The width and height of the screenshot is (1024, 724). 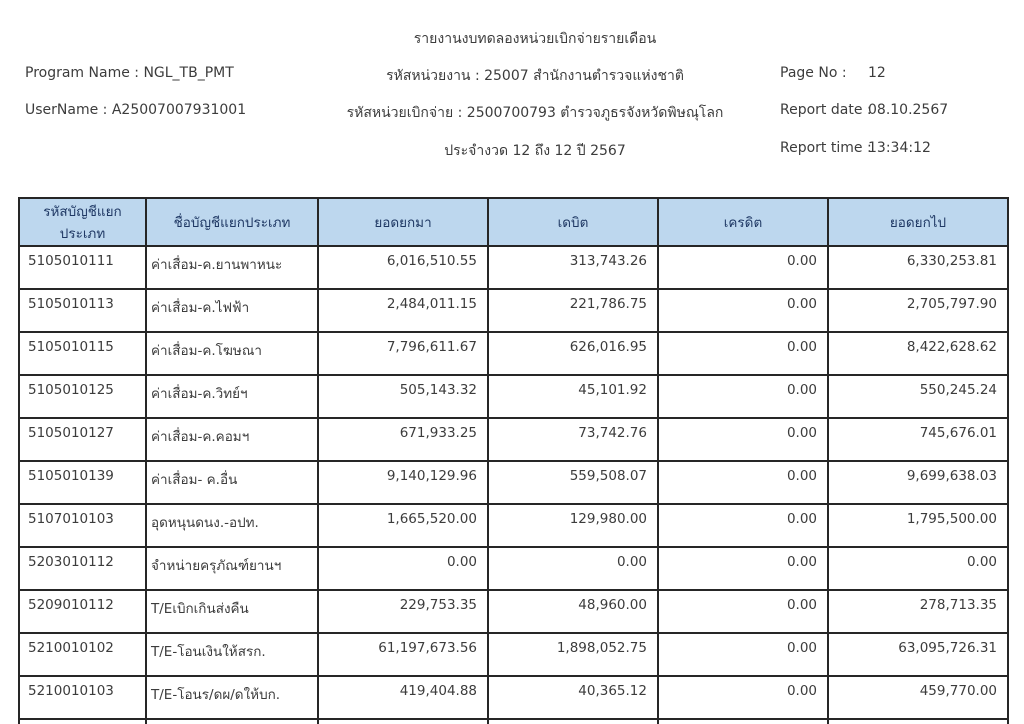 What do you see at coordinates (232, 482) in the screenshot?
I see `account-name-cell: ค่าเสื่อม- ค.อื่น` at bounding box center [232, 482].